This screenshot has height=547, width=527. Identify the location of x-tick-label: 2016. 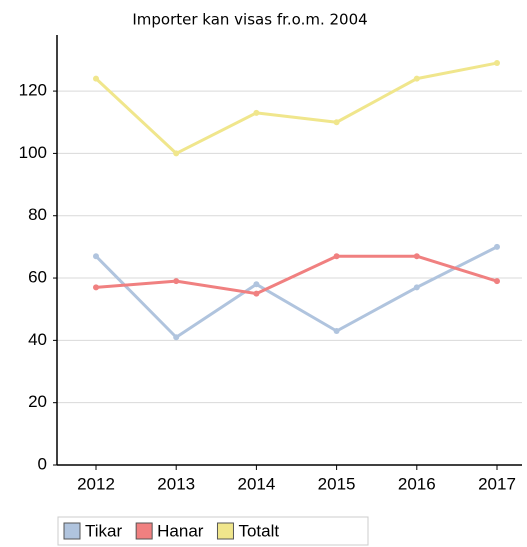
(417, 483).